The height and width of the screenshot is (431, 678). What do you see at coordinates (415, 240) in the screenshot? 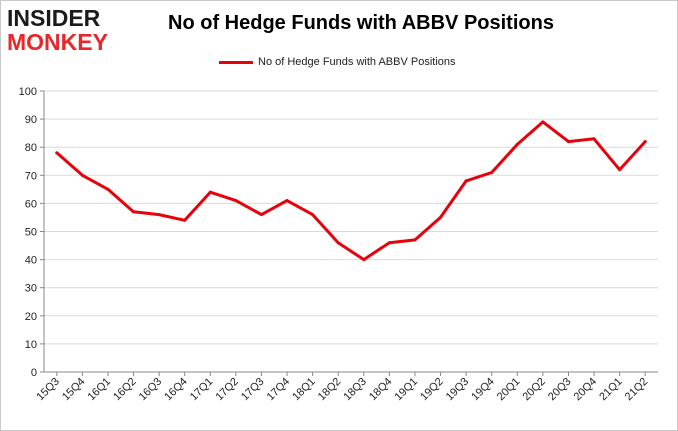
I see `data-point-19Q1` at bounding box center [415, 240].